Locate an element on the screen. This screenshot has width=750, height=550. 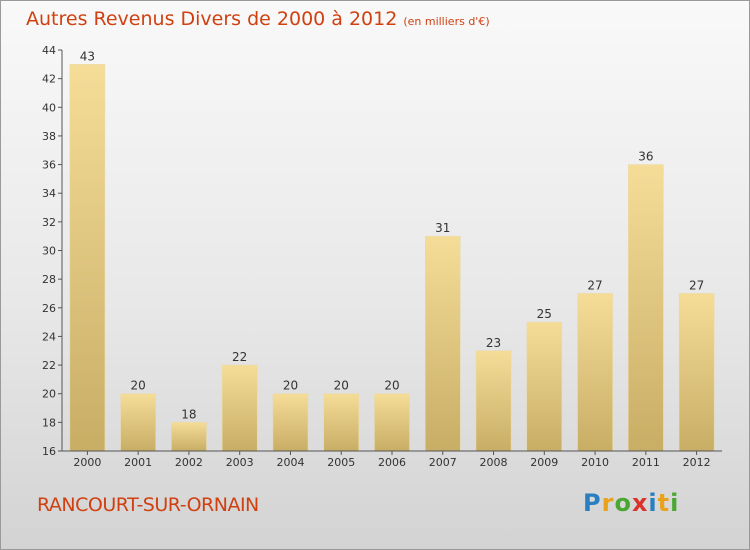
x-tick-label-2010: 2010 is located at coordinates (595, 462).